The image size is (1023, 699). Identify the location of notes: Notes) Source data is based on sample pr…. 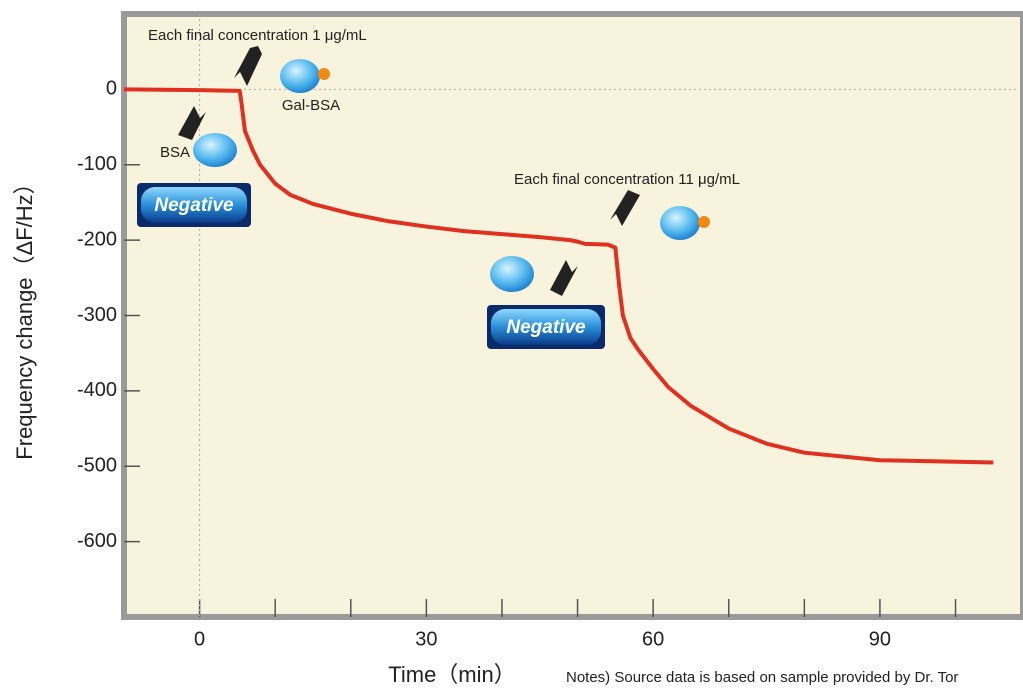
(762, 677).